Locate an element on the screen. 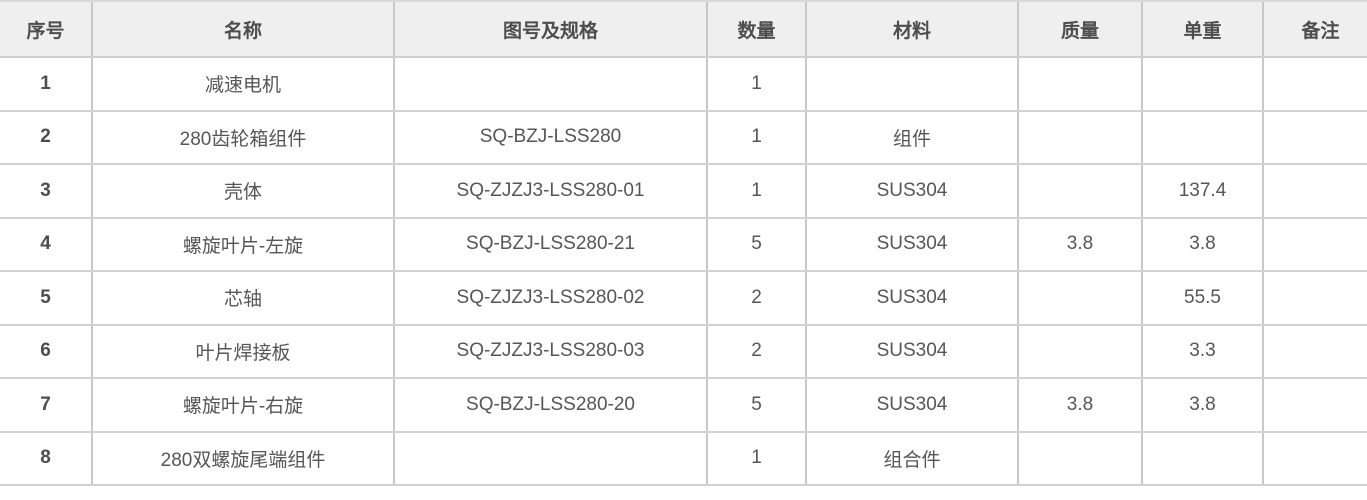 The image size is (1367, 500). column-header-drawing-no: 图号及规格 is located at coordinates (550, 29).